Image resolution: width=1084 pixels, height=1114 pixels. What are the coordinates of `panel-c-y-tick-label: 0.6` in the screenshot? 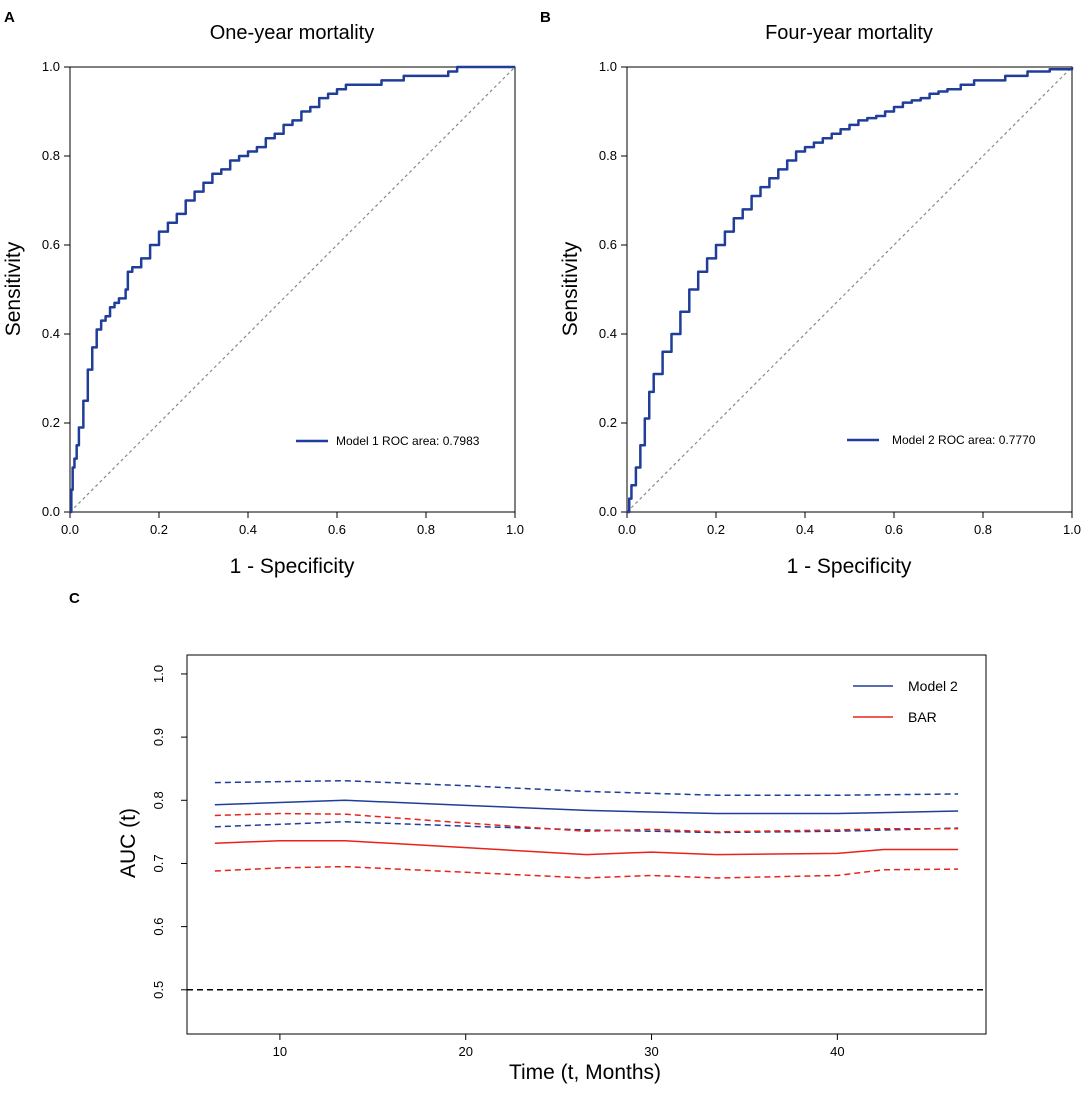 It's located at (158, 927).